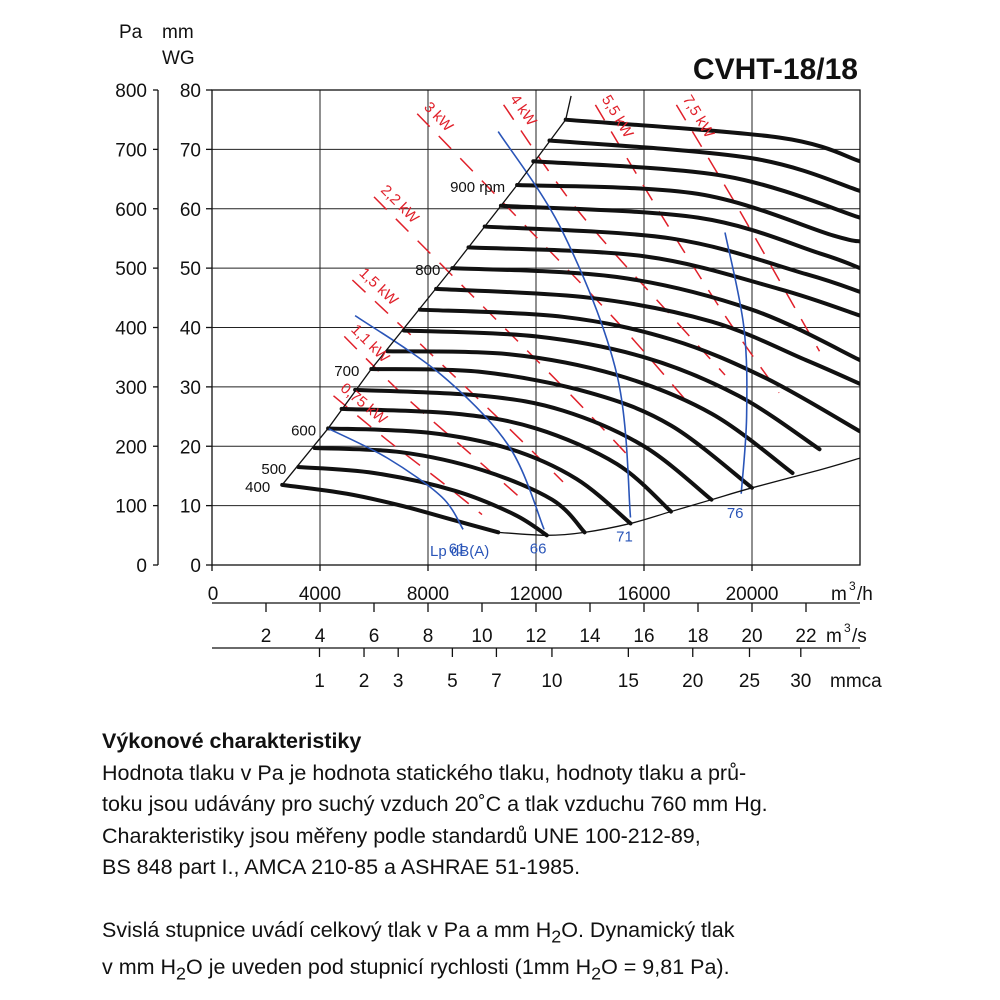  What do you see at coordinates (538, 548) in the screenshot?
I see `sound-label: 66` at bounding box center [538, 548].